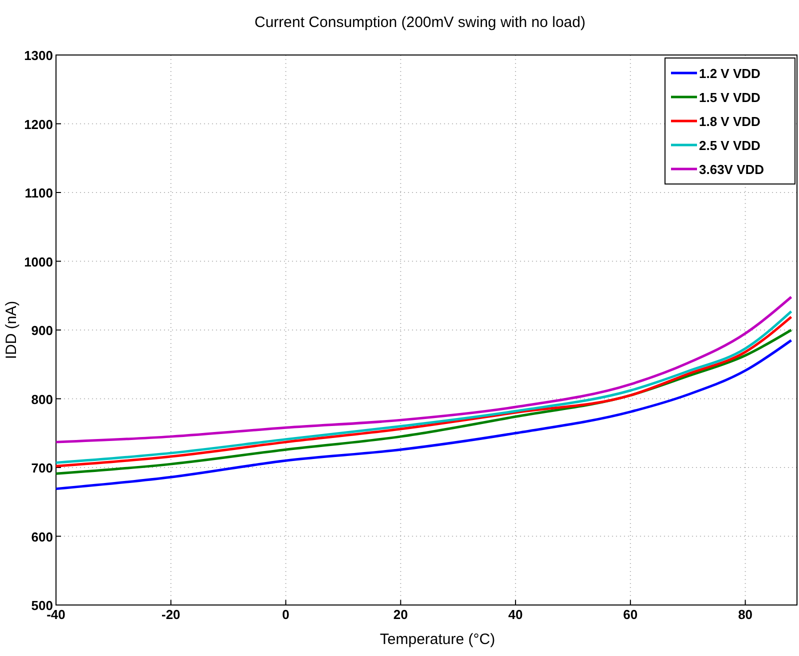 Image resolution: width=799 pixels, height=656 pixels. I want to click on x-tick-label: -20, so click(170, 614).